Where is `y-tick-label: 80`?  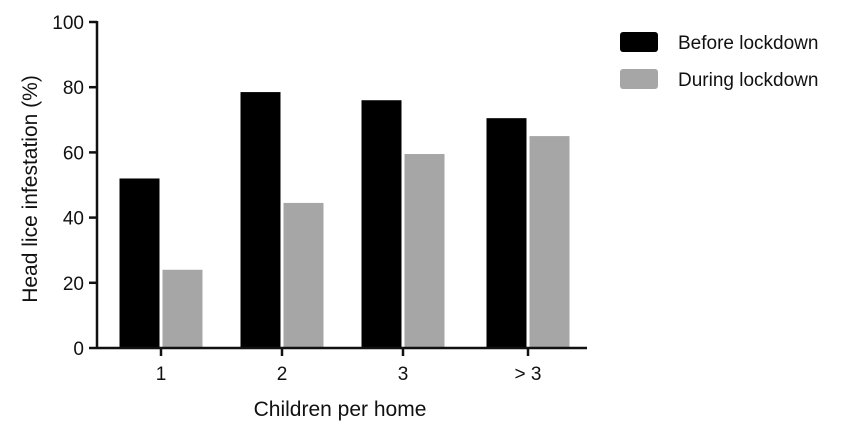
y-tick-label: 80 is located at coordinates (73, 88).